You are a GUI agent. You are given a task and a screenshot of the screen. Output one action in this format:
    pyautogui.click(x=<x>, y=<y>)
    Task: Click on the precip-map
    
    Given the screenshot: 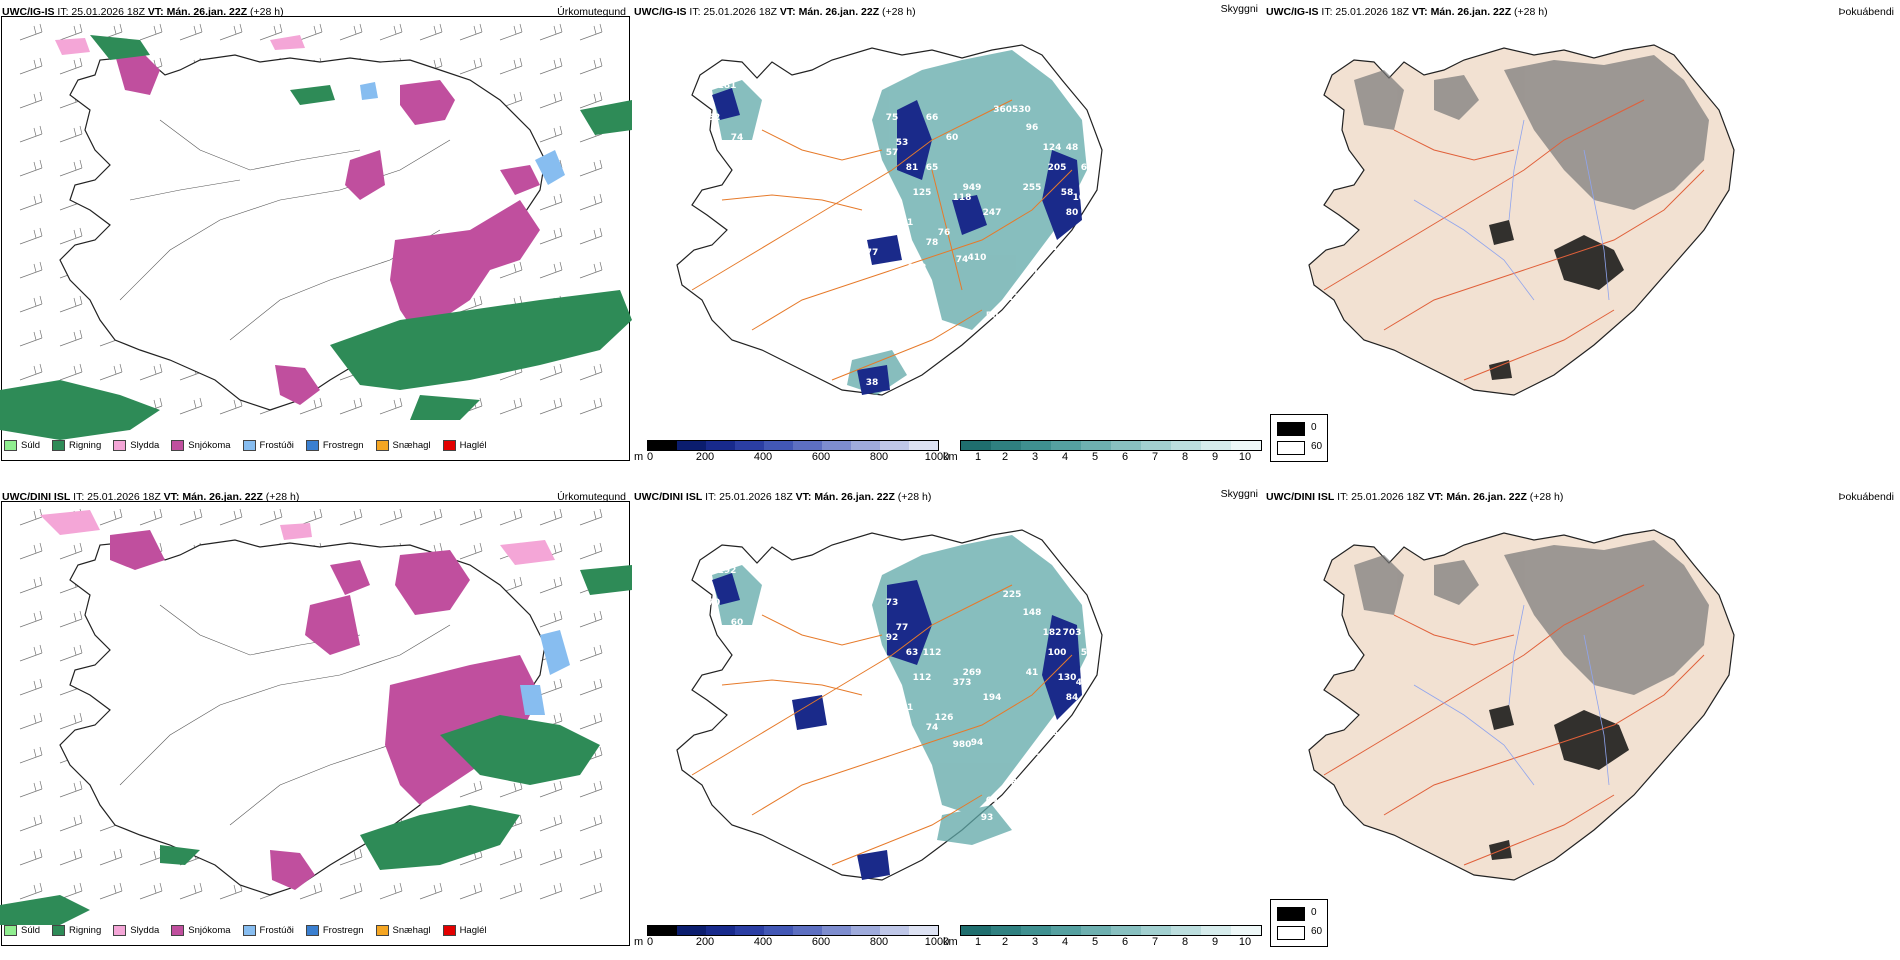 What is the action you would take?
    pyautogui.click(x=316, y=231)
    